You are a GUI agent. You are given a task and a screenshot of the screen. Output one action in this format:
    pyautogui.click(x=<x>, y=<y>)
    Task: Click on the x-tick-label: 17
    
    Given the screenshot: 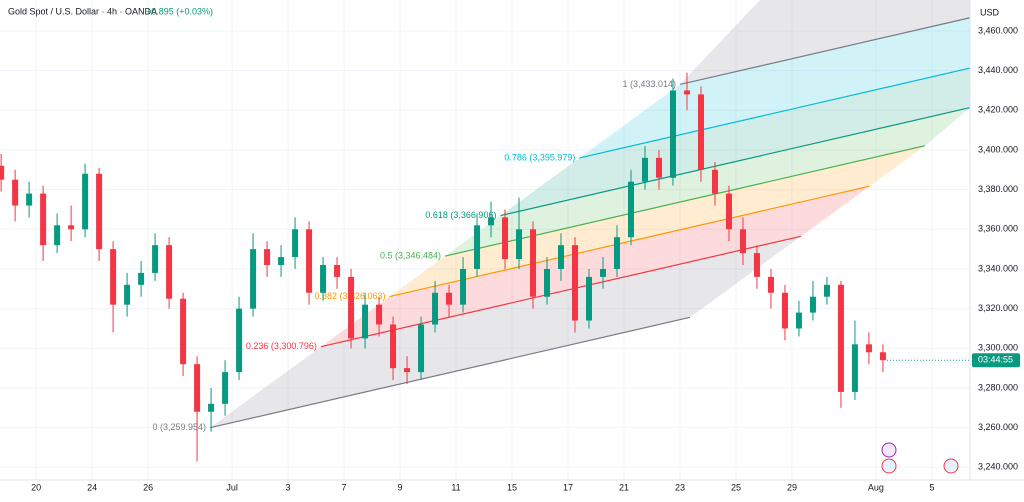 What is the action you would take?
    pyautogui.click(x=568, y=487)
    